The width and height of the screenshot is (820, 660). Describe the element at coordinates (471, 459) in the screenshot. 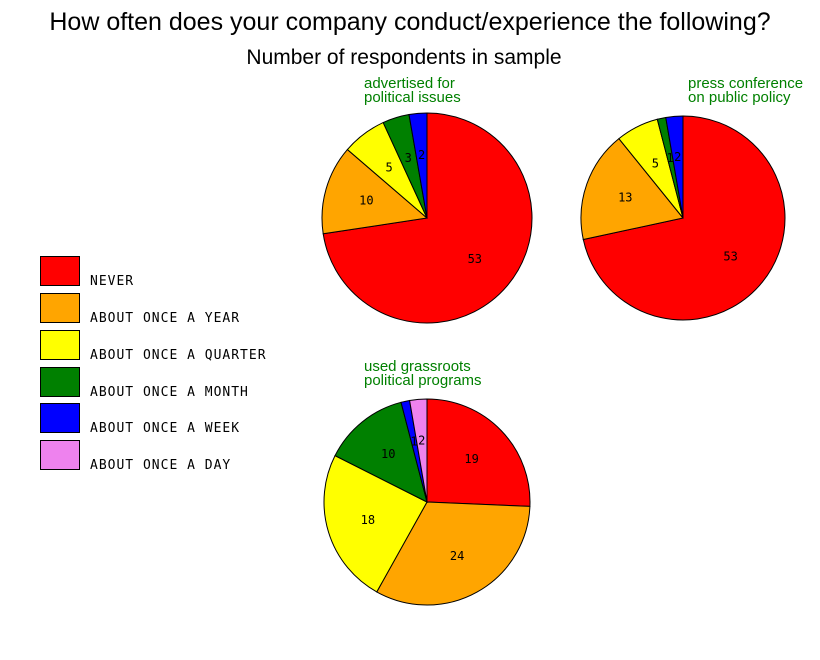

I see `pie-slice-value-label: 19` at that location.